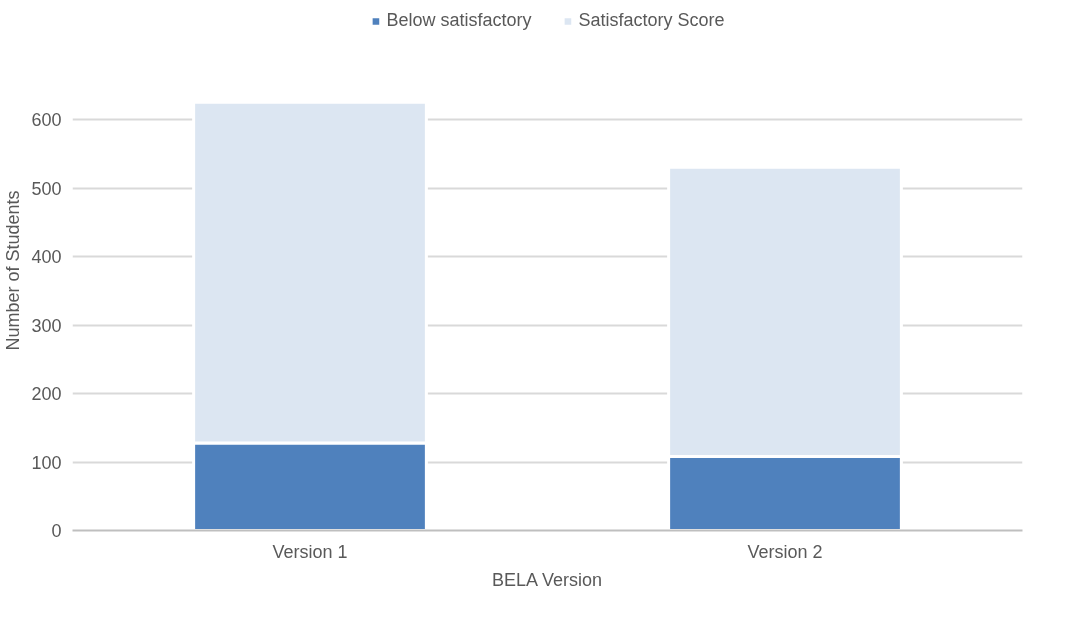 This screenshot has height=630, width=1088. What do you see at coordinates (46, 394) in the screenshot?
I see `y-tick-label: 200` at bounding box center [46, 394].